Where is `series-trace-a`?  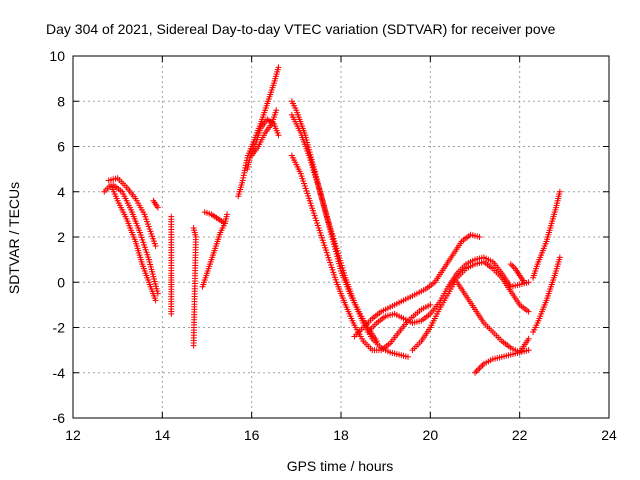 series-trace-a is located at coordinates (130, 242).